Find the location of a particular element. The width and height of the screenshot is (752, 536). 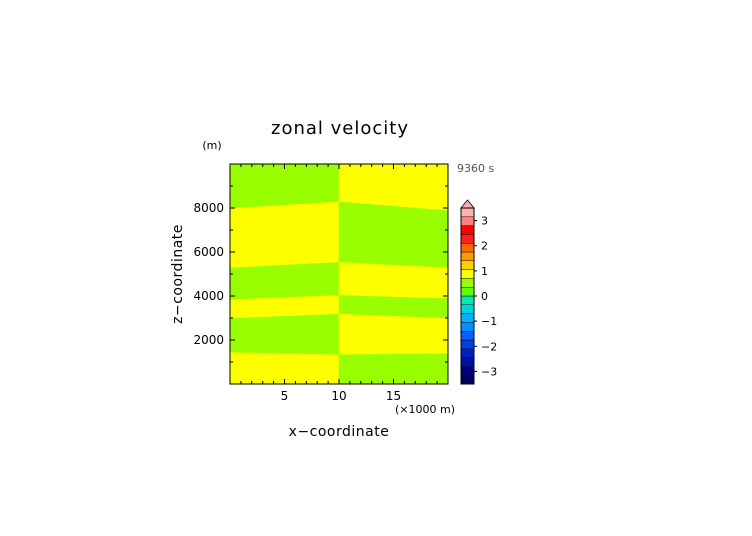

x-tick-label: 10 is located at coordinates (338, 396).